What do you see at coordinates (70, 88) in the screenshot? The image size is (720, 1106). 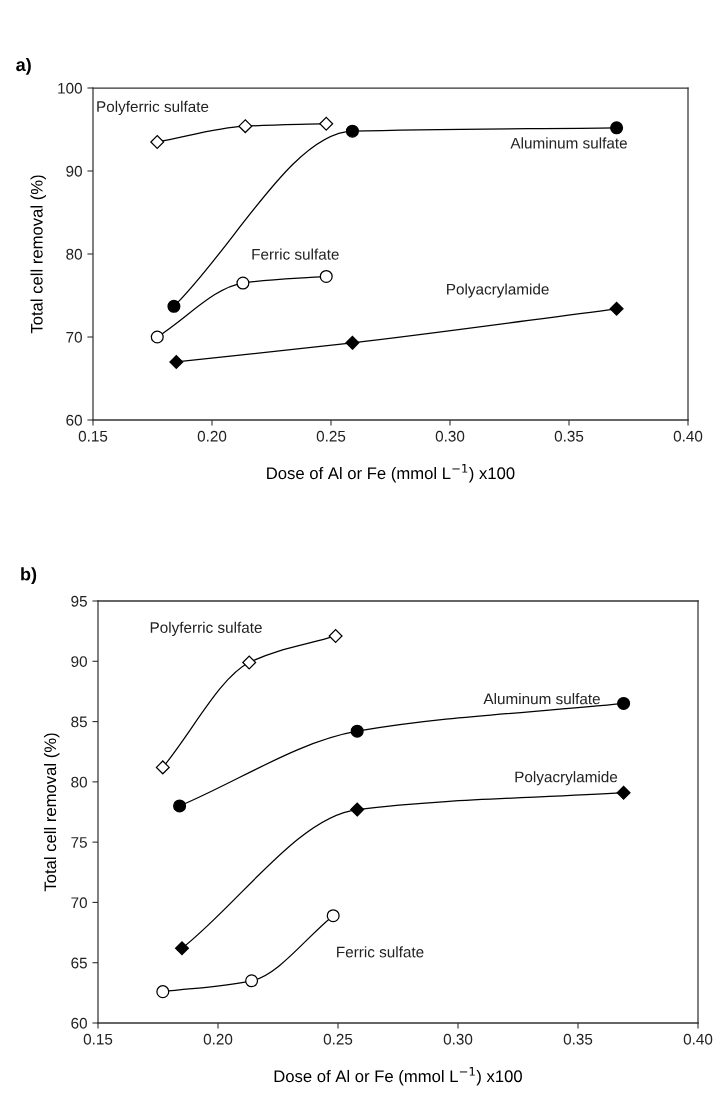 I see `y-tick-label: 100` at bounding box center [70, 88].